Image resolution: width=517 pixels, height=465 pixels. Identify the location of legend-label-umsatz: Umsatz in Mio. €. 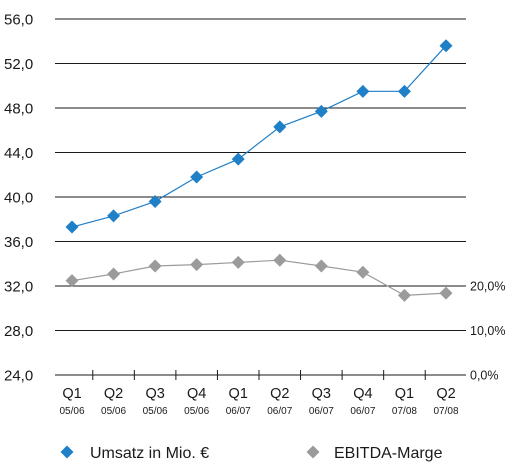
(149, 453).